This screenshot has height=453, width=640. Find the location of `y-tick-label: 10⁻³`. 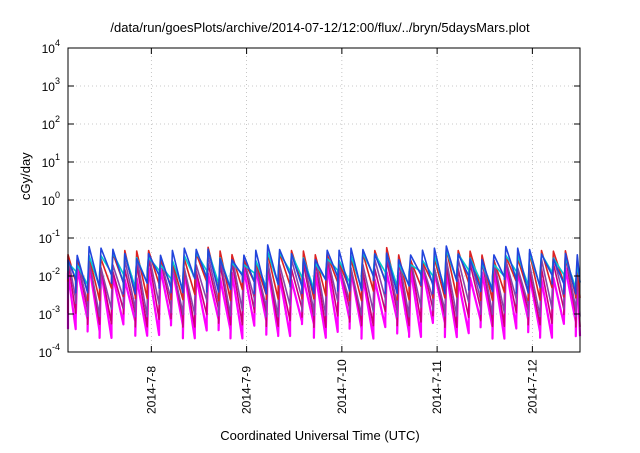

y-tick-label: 10⁻³ is located at coordinates (49, 313).